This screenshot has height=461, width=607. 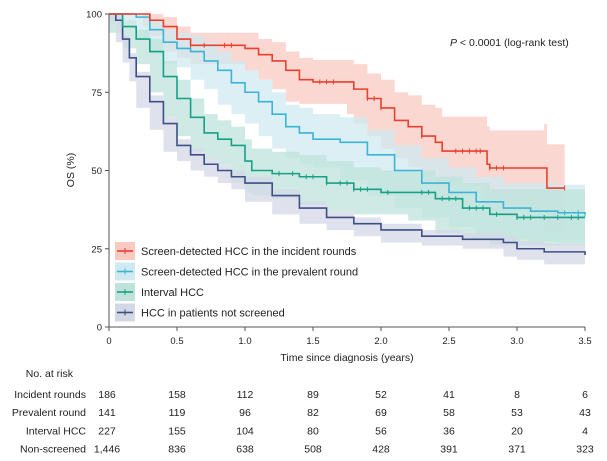 I want to click on risk-row-label: Prevalent round, so click(x=49, y=413).